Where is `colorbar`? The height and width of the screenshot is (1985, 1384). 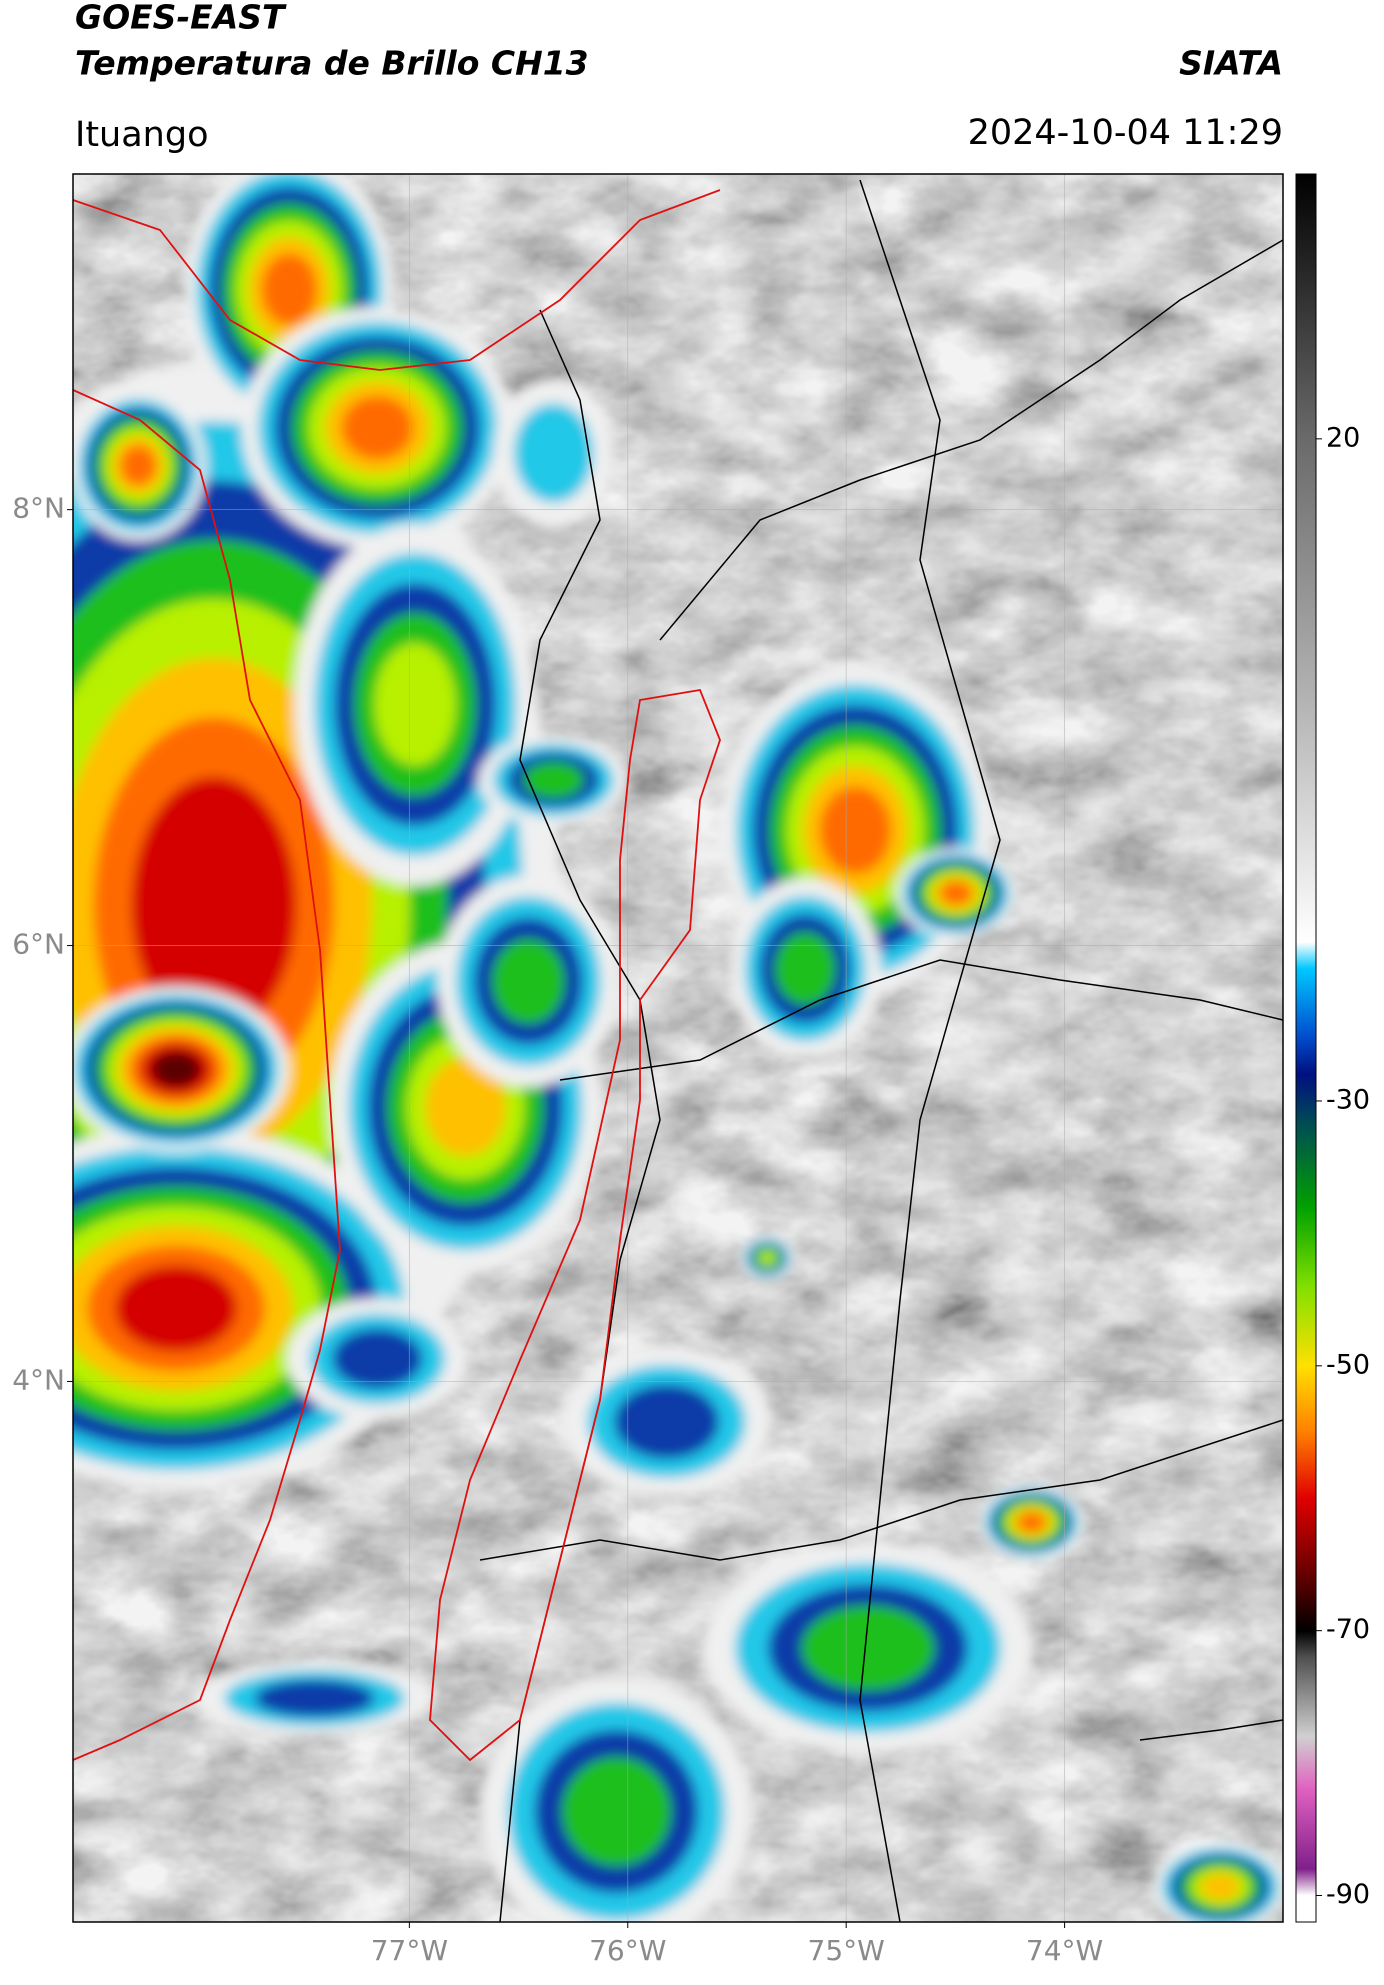
colorbar is located at coordinates (1306, 1048).